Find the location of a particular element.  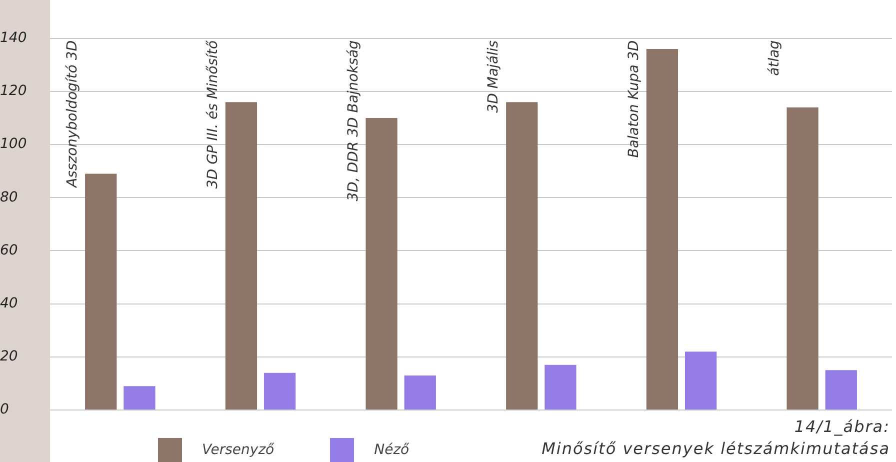

x-tick-label: átlag is located at coordinates (774, 58).